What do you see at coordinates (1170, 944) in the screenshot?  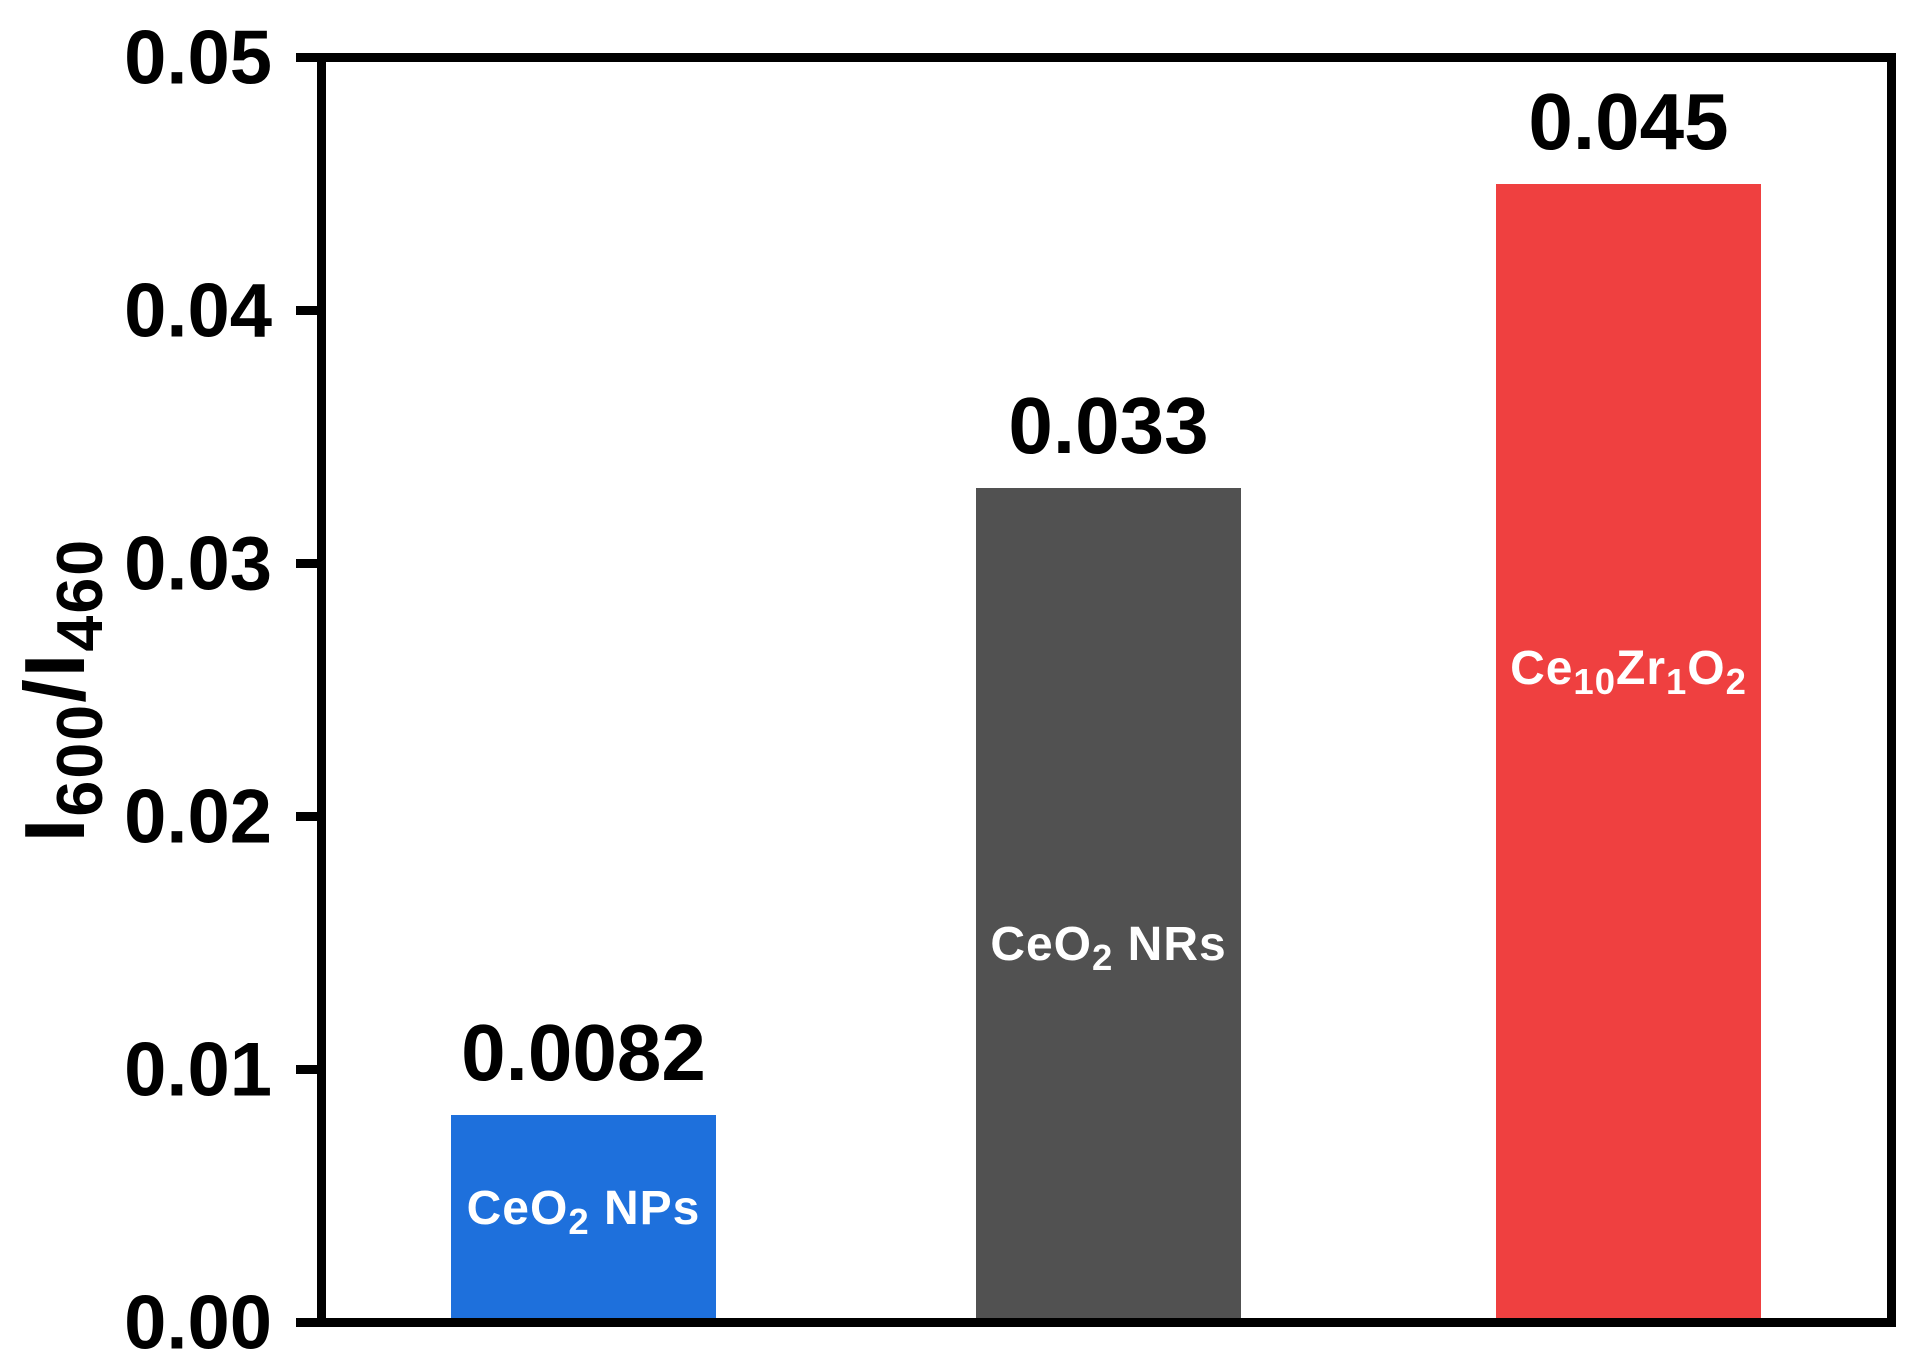 I see `text-segment: NRs` at bounding box center [1170, 944].